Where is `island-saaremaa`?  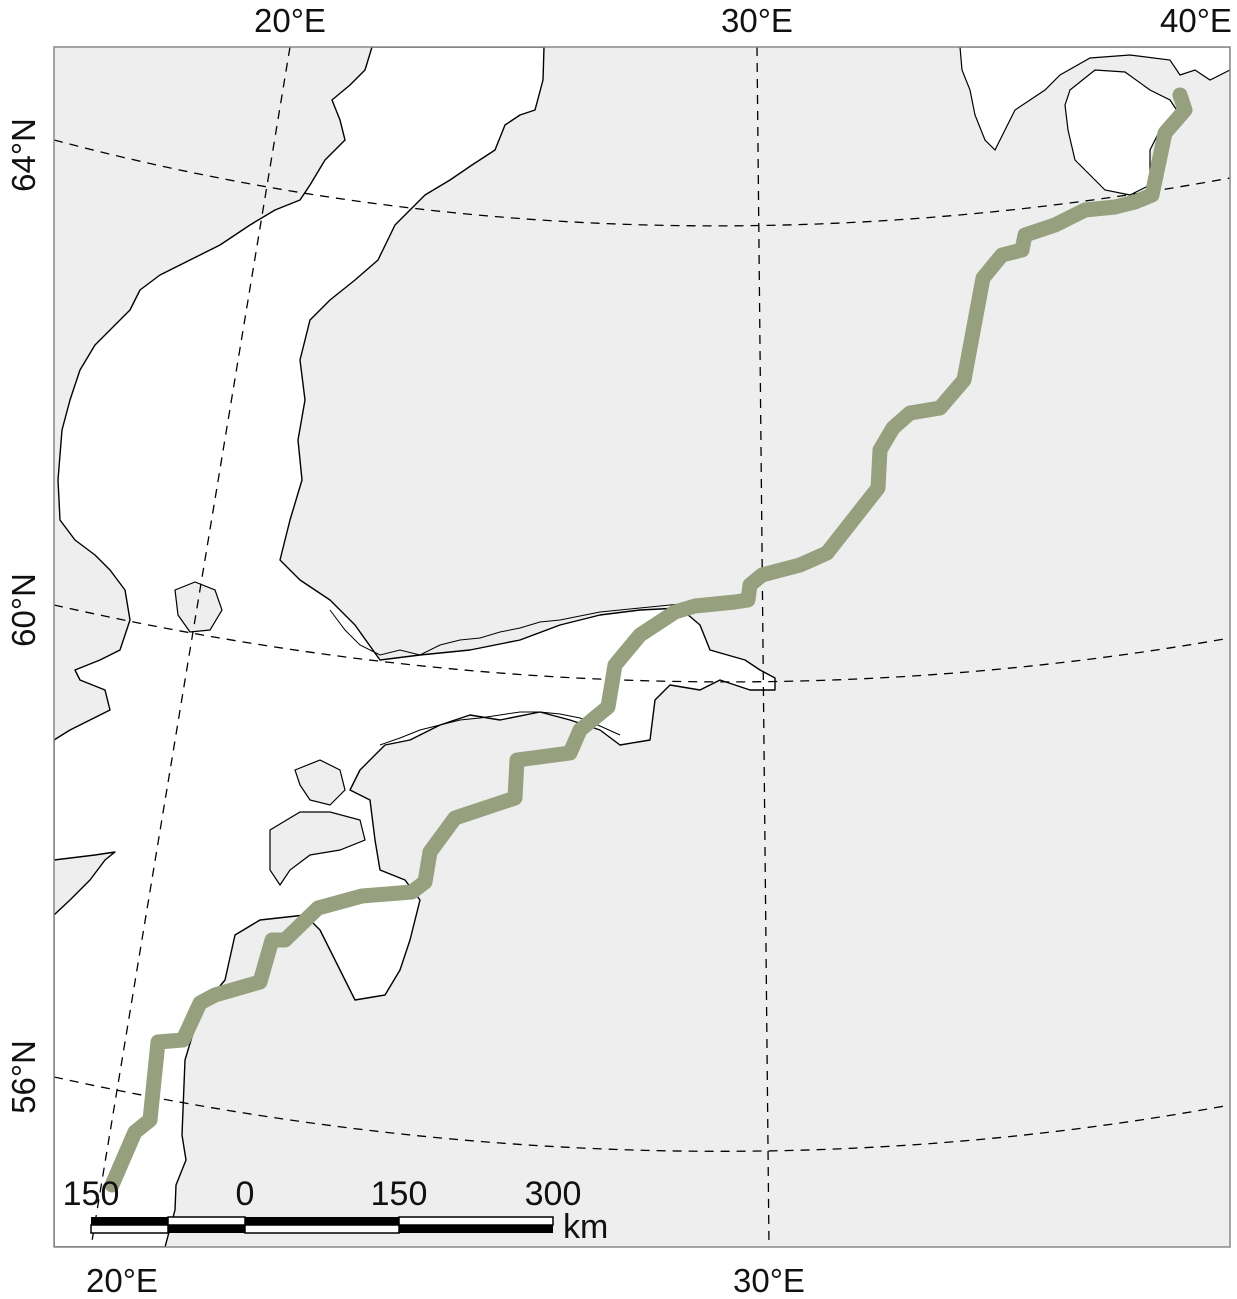 island-saaremaa is located at coordinates (317, 849).